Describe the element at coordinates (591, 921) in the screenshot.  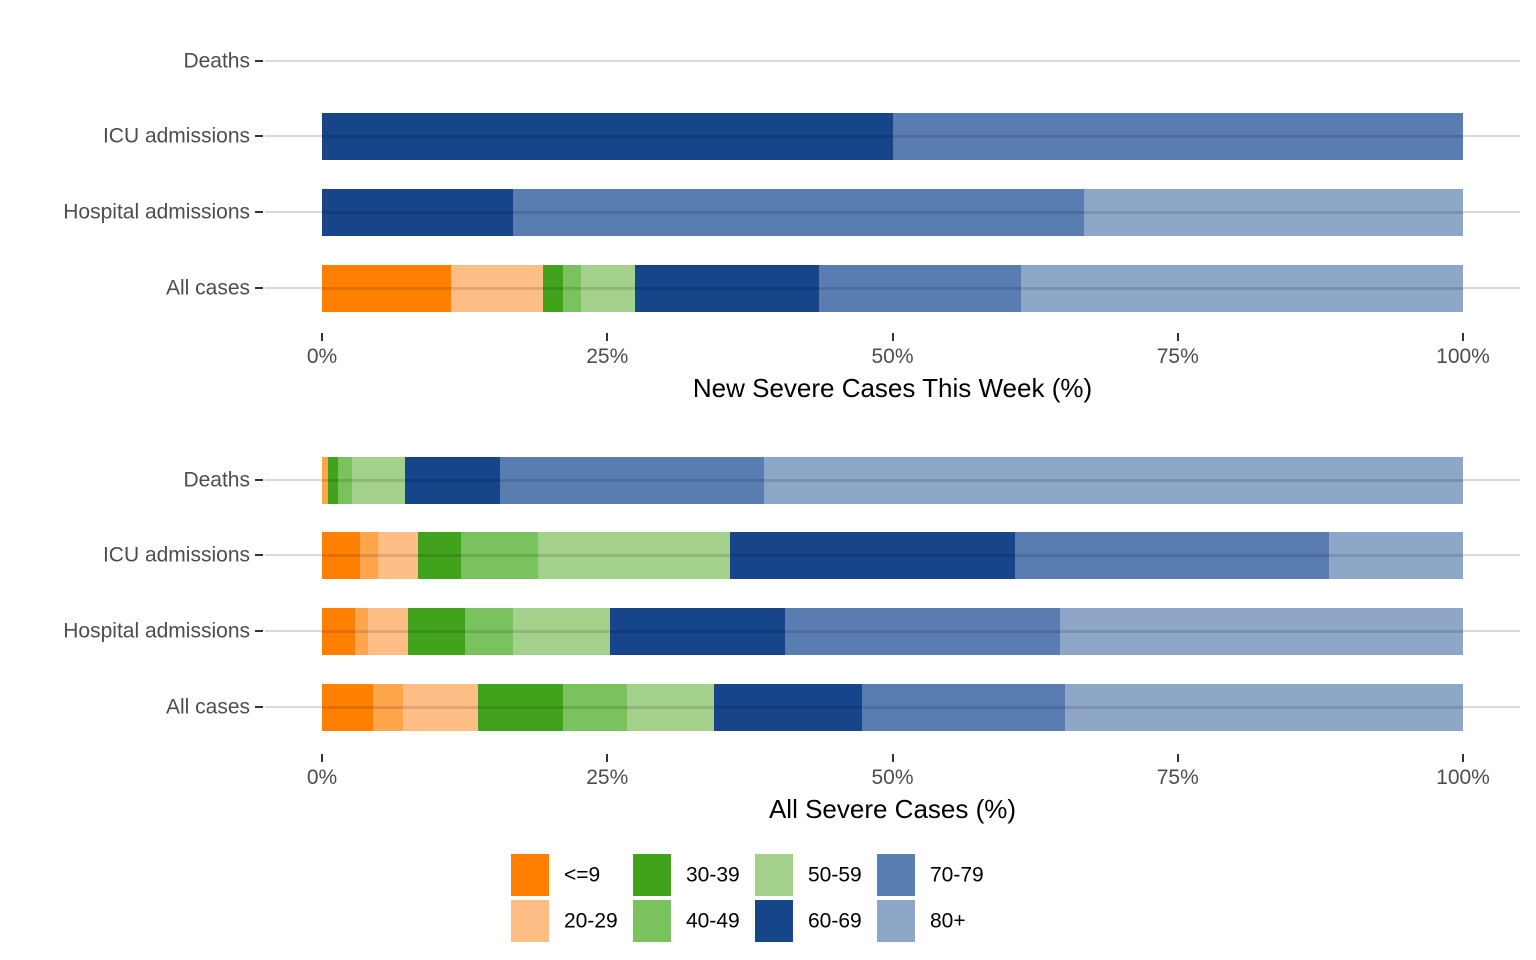
I see `legend-label: 20-29` at that location.